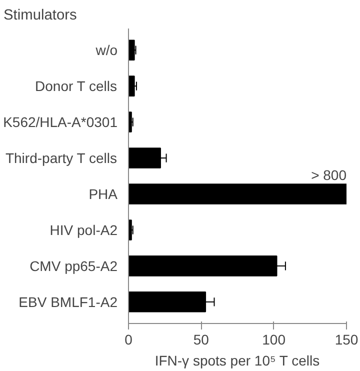  I want to click on y-tick-label: EBV BMLF1-A2, so click(68, 302).